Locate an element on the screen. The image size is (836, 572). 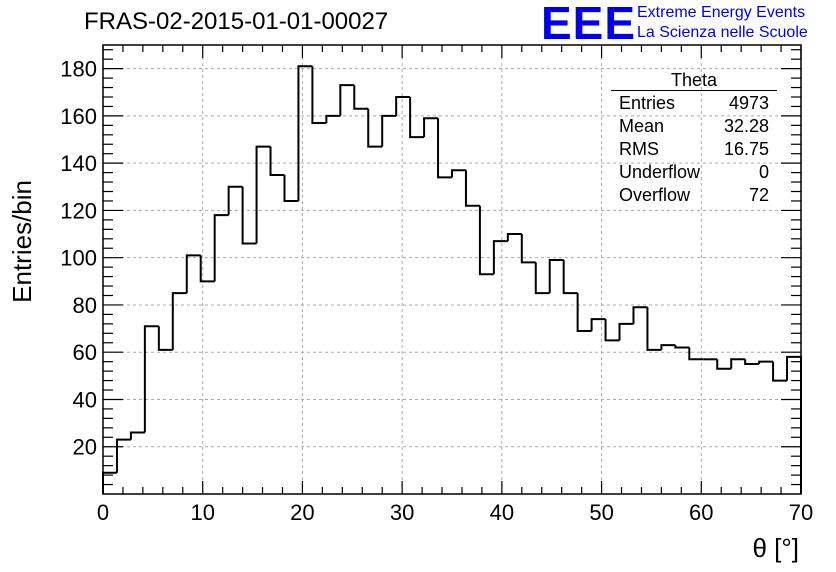
stats-value: 4973 is located at coordinates (748, 103).